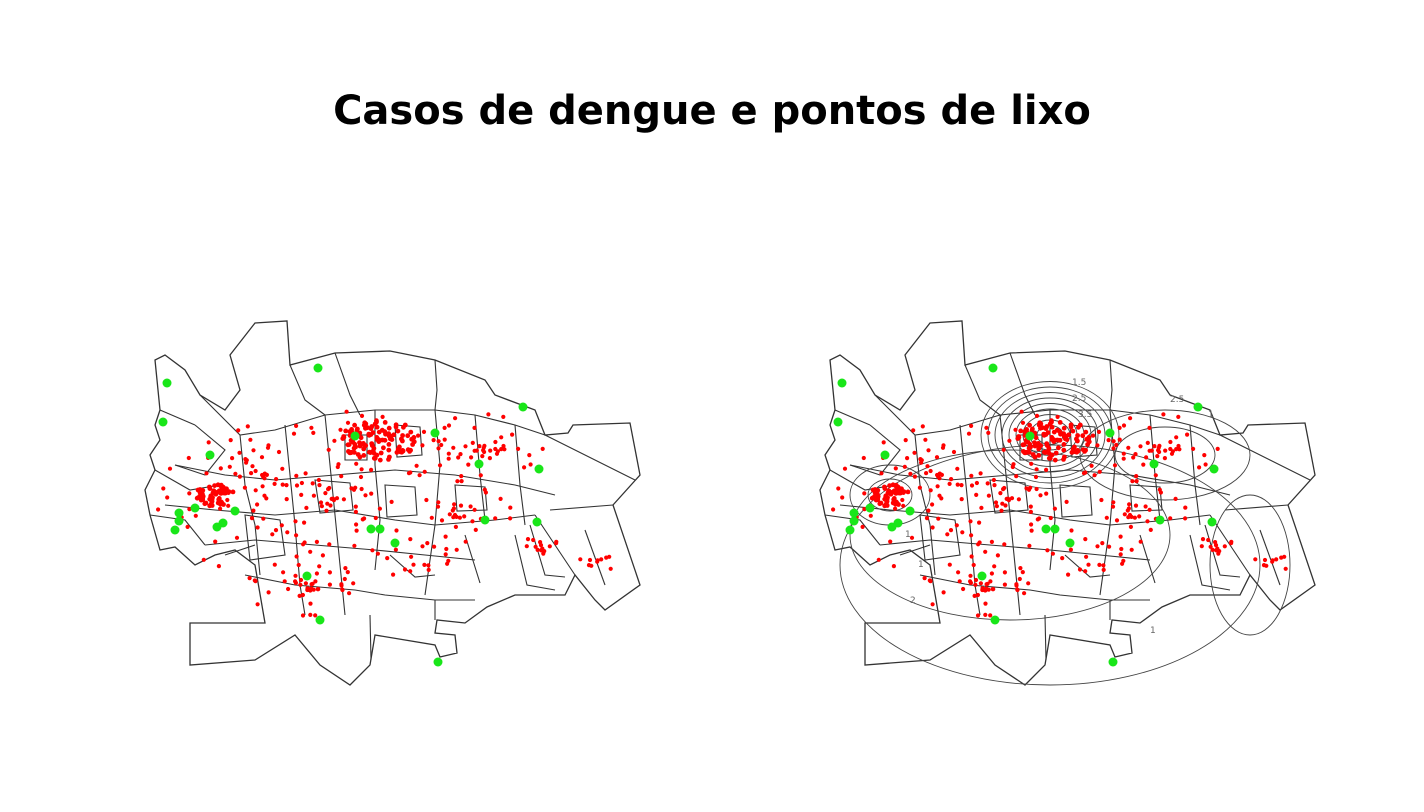 The height and width of the screenshot is (812, 1424). I want to click on dengue-case-points, so click(384, 513).